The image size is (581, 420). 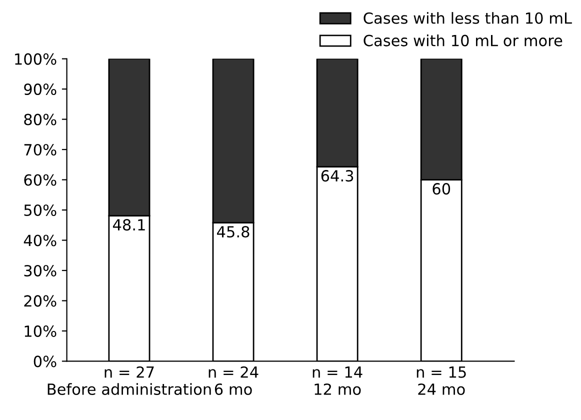 I want to click on x-tick-label: n = 15 24 mo, so click(x=441, y=380).